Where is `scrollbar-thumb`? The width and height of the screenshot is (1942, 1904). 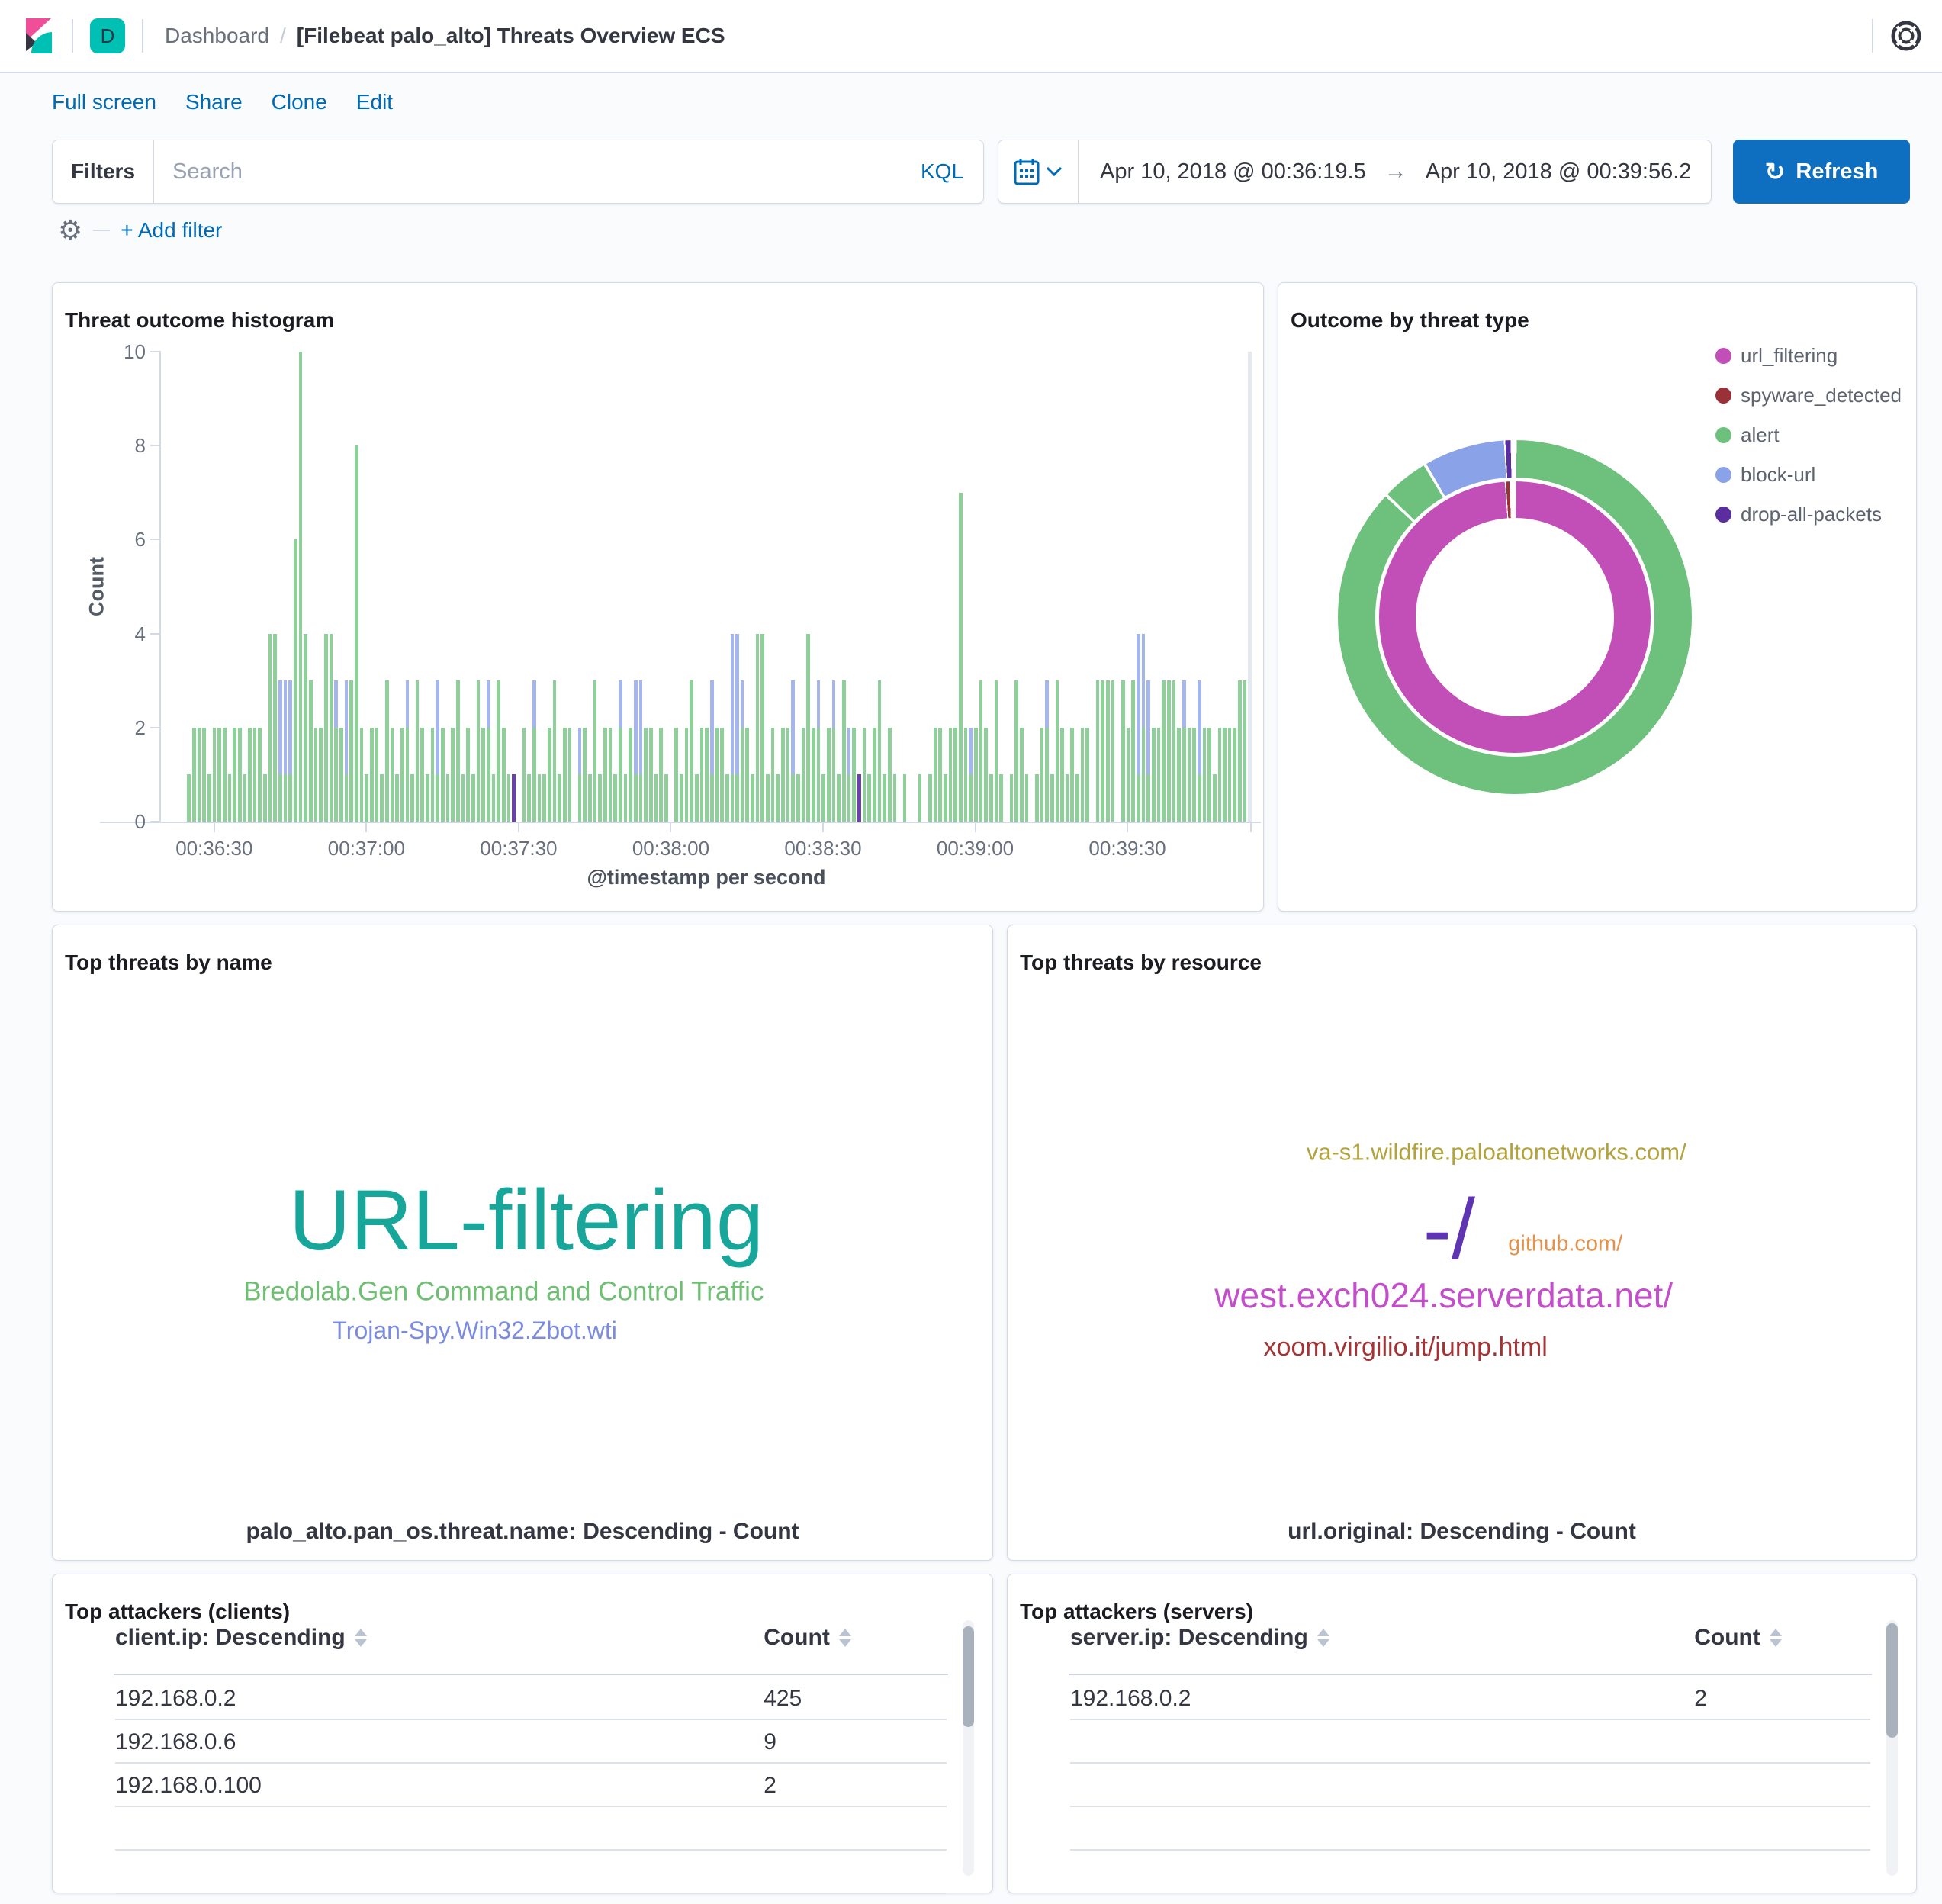
scrollbar-thumb is located at coordinates (1892, 1680).